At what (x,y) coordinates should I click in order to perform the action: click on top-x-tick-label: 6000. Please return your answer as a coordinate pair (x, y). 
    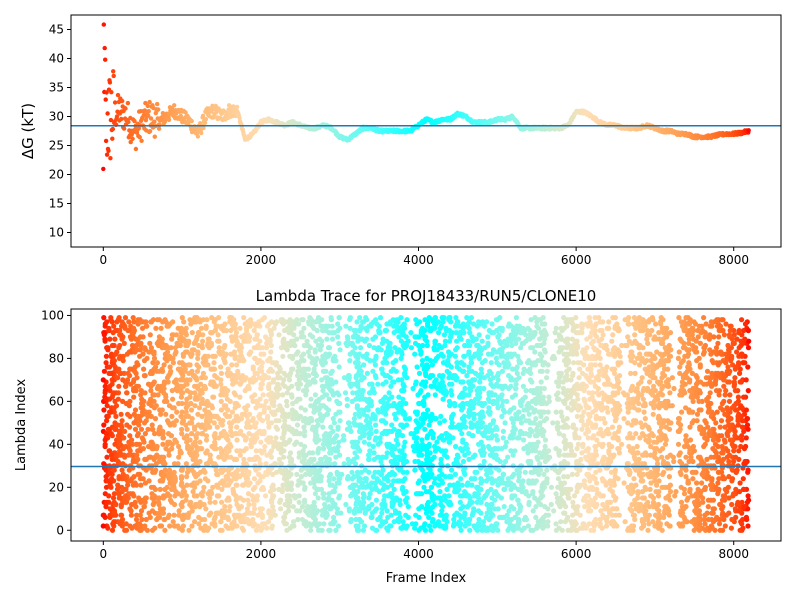
    Looking at the image, I should click on (576, 260).